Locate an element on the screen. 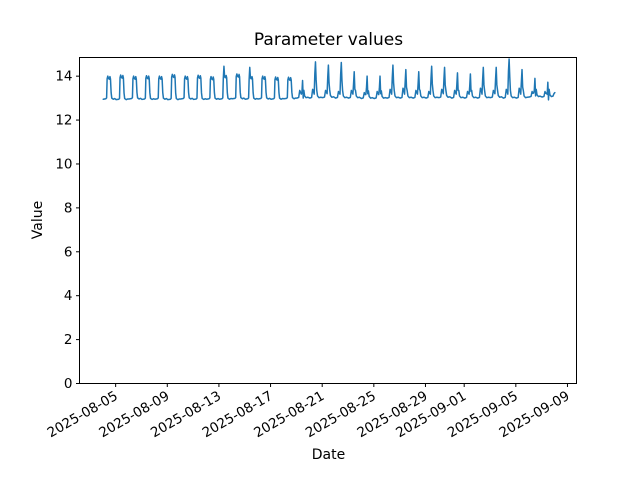 The height and width of the screenshot is (480, 640). y-tick-label: 10 is located at coordinates (63, 164).